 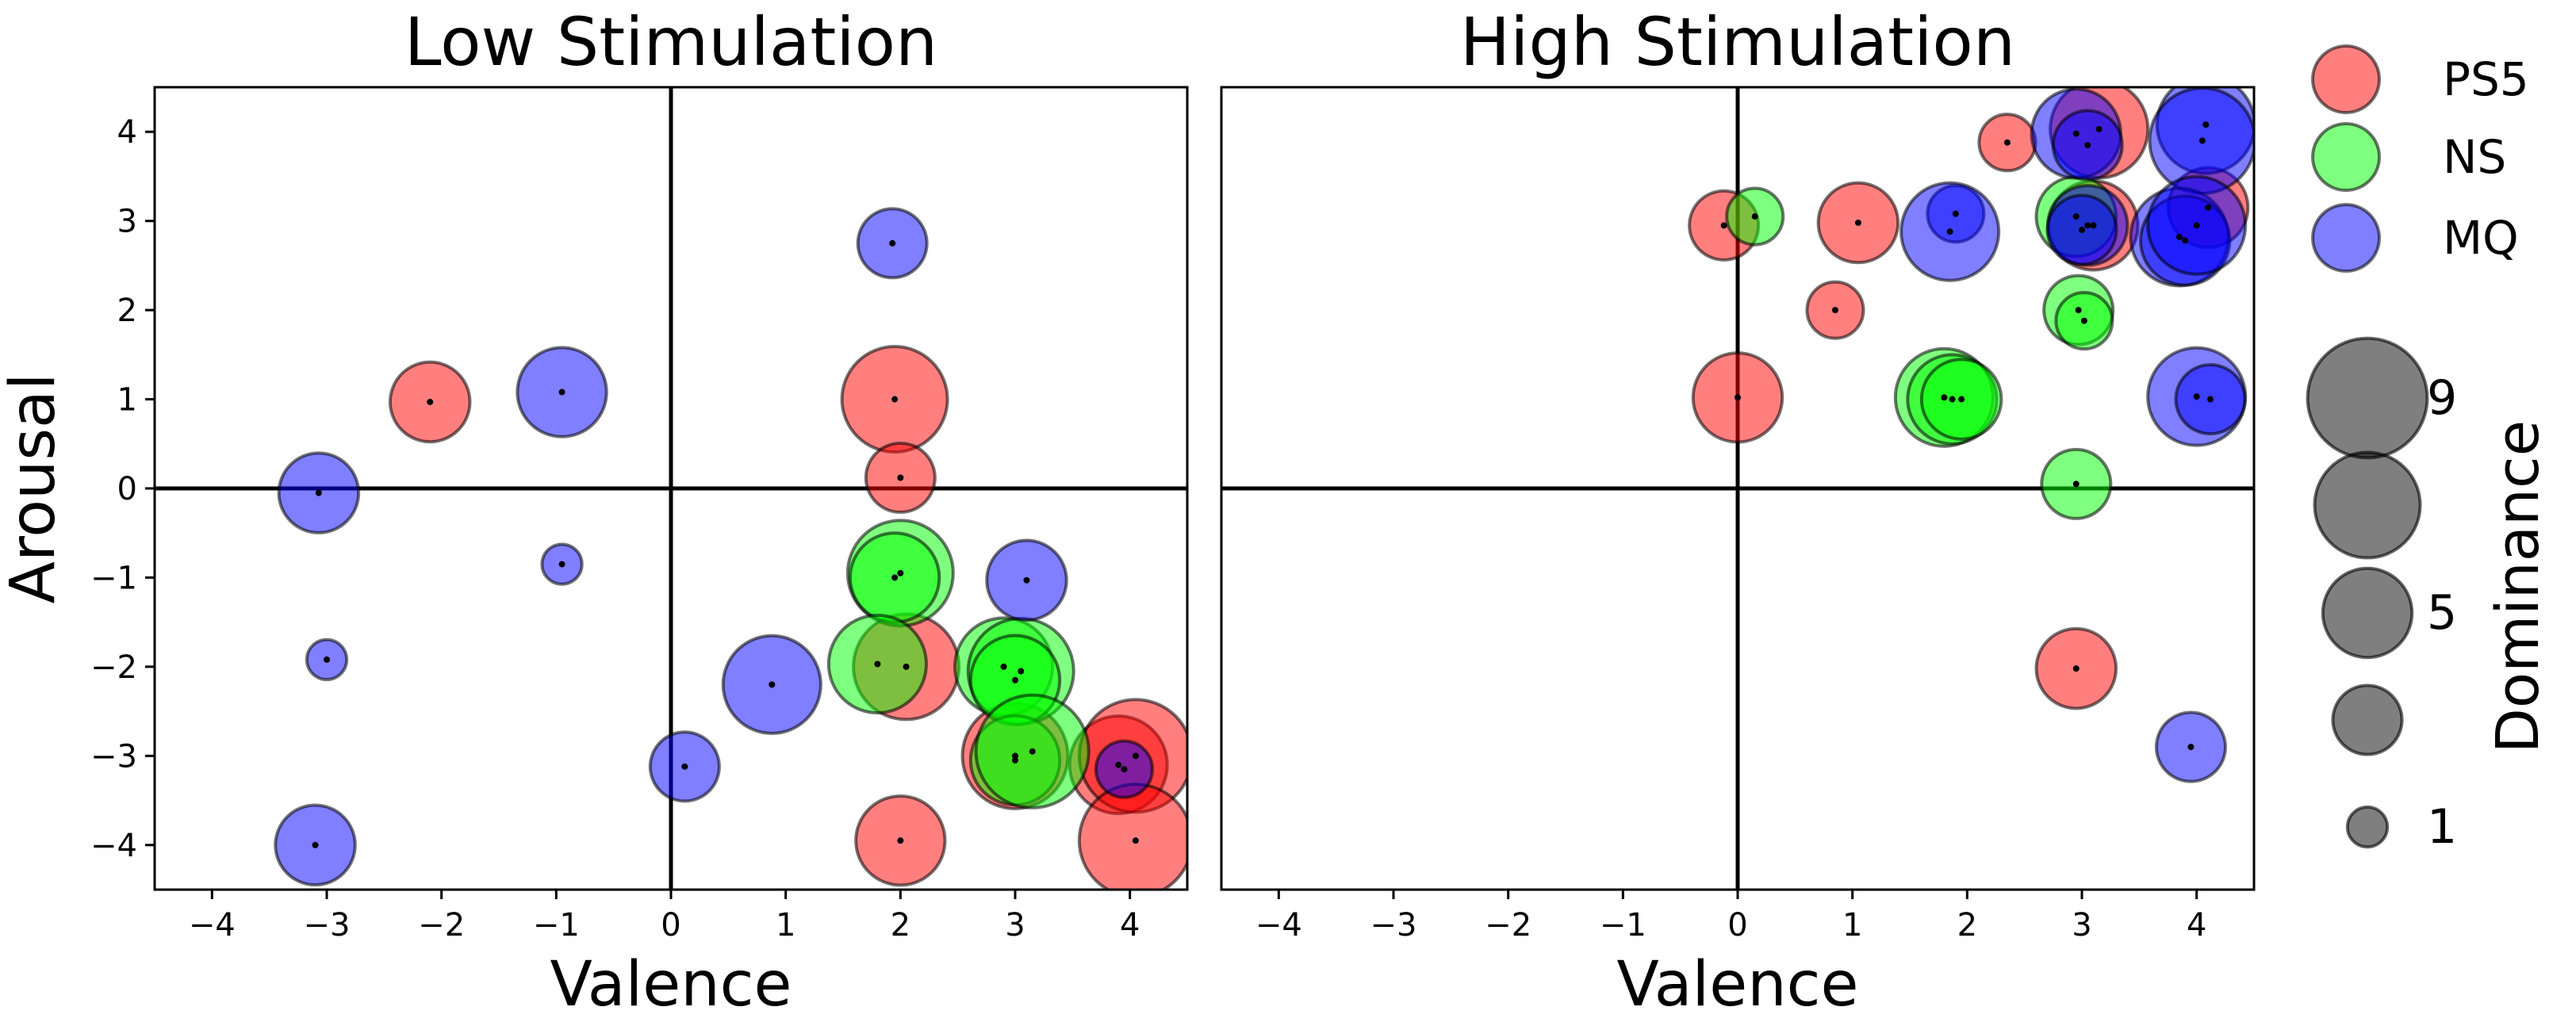 What do you see at coordinates (2475, 157) in the screenshot?
I see `legend-label-ns: NS` at bounding box center [2475, 157].